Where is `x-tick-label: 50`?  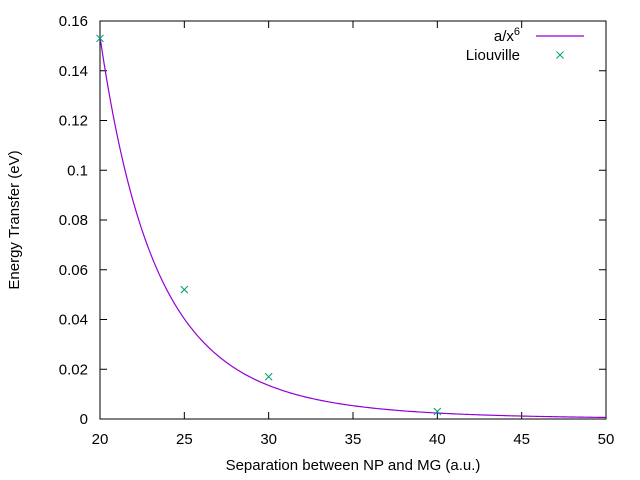
x-tick-label: 50 is located at coordinates (606, 439).